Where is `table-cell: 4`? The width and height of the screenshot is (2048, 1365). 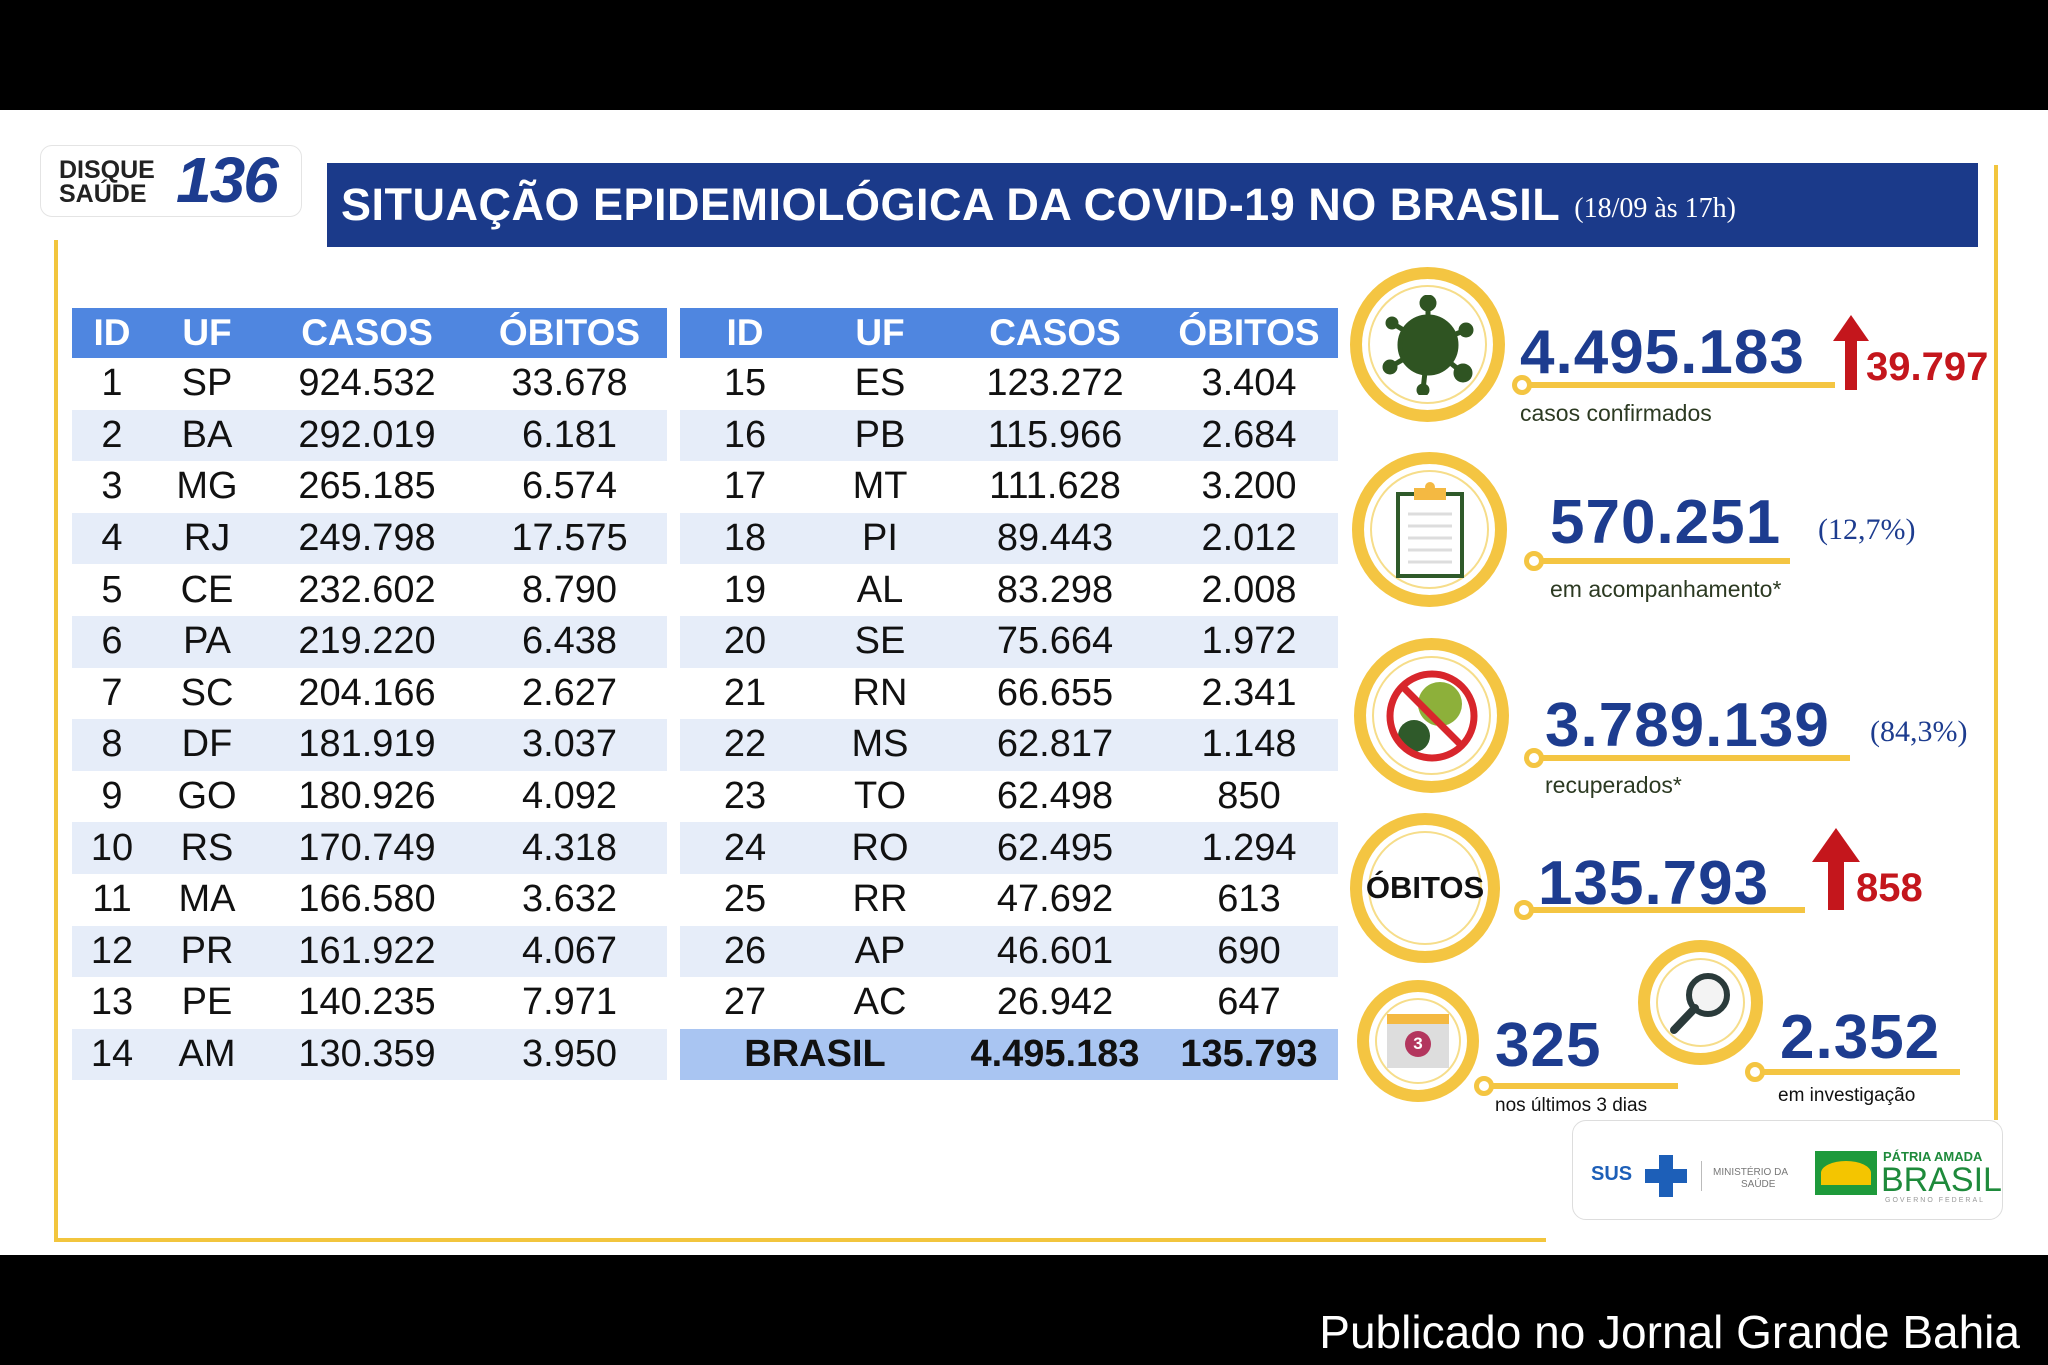 table-cell: 4 is located at coordinates (112, 538).